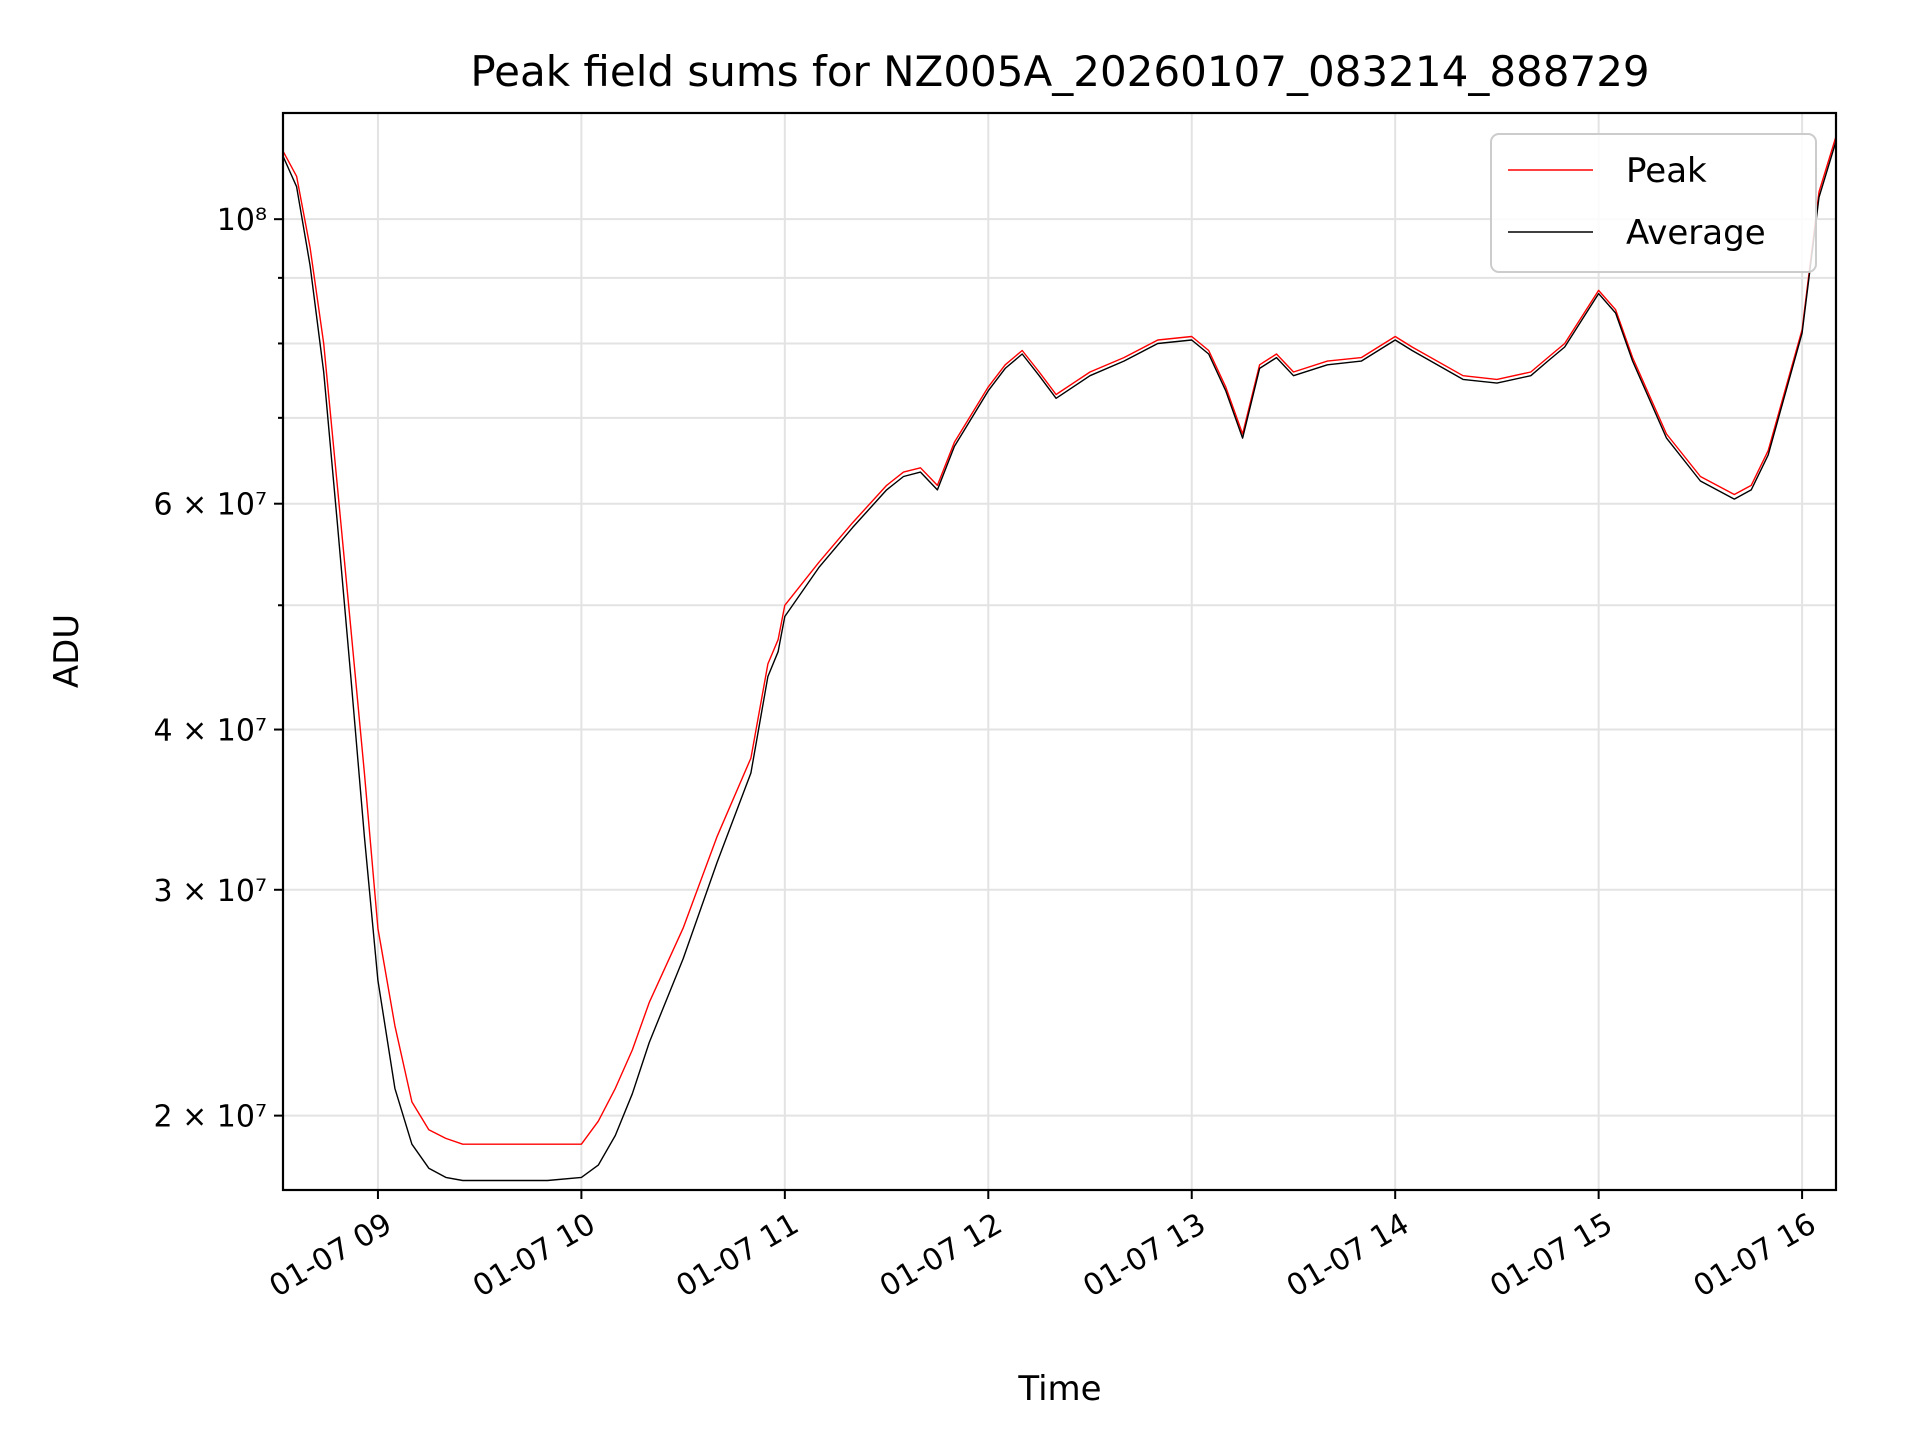 The height and width of the screenshot is (1440, 1920). I want to click on y-axis-label: ADU, so click(67, 651).